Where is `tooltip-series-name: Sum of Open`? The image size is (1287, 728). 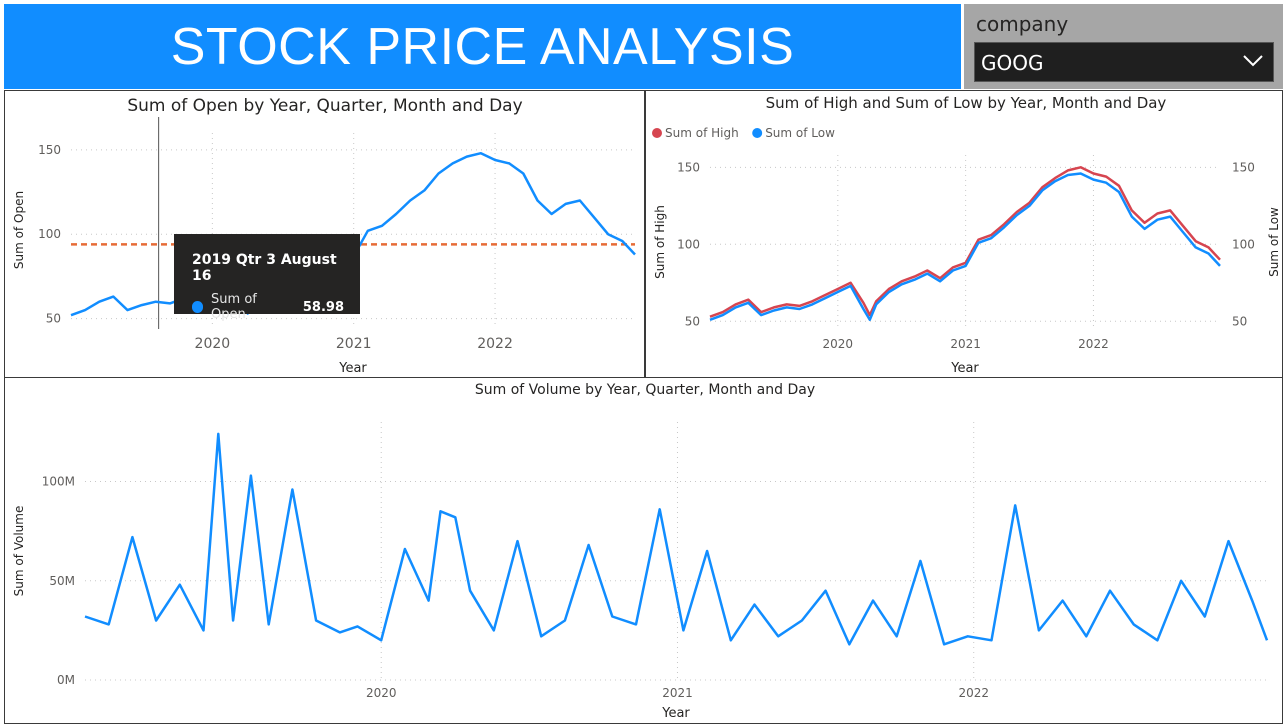
tooltip-series-name: Sum of Open is located at coordinates (234, 307).